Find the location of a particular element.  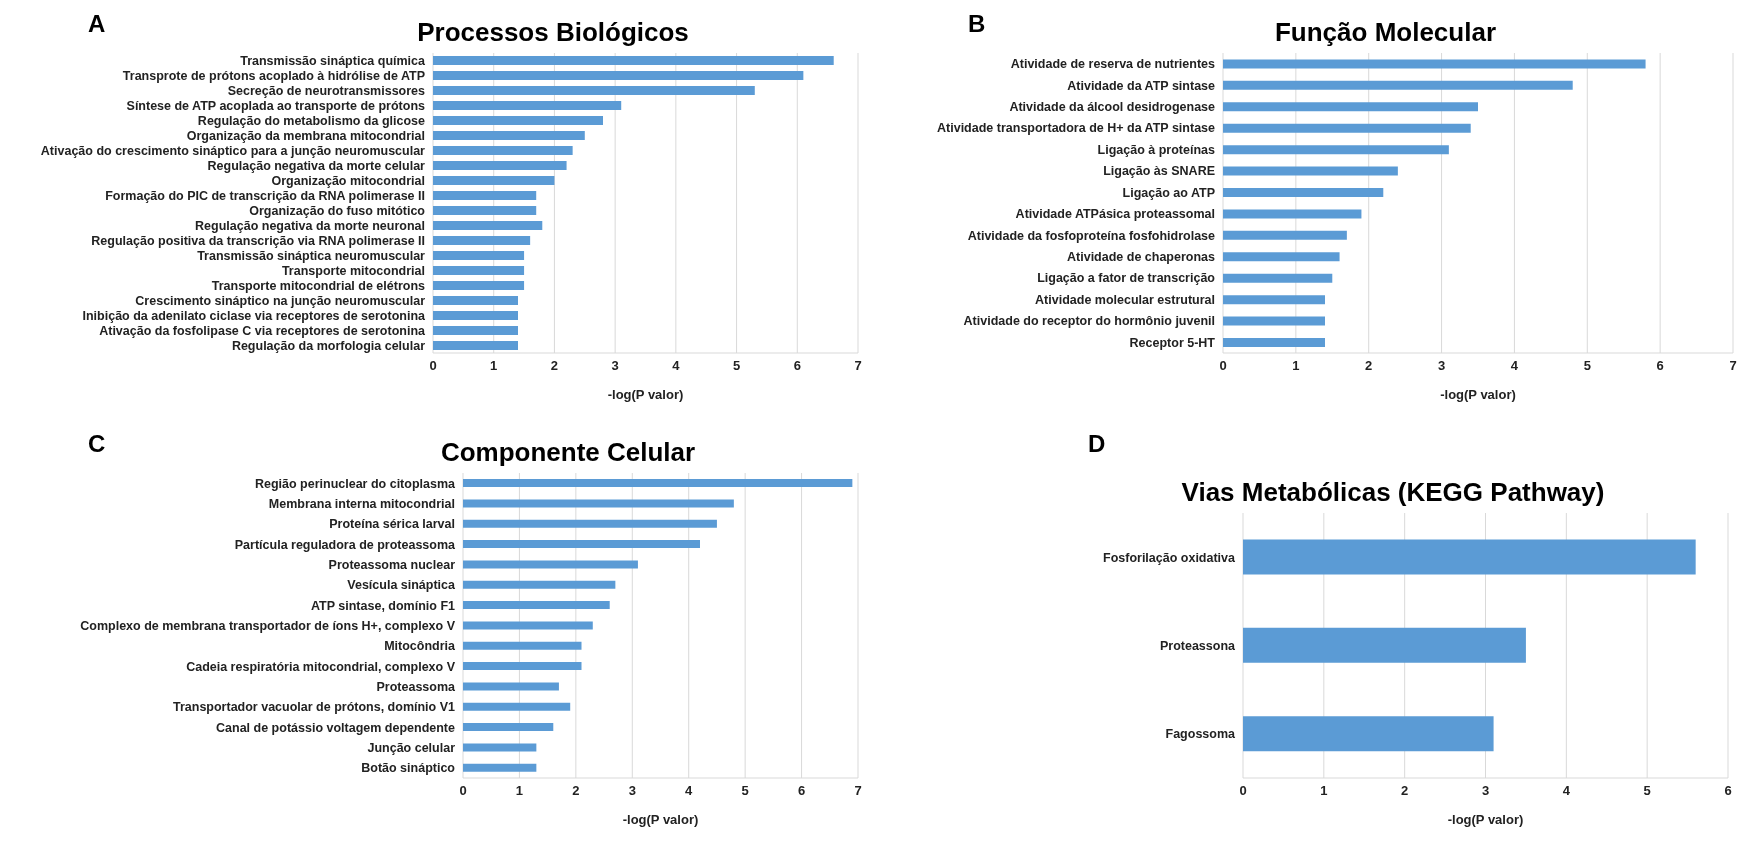

x-tick-label: 4 is located at coordinates (689, 791).